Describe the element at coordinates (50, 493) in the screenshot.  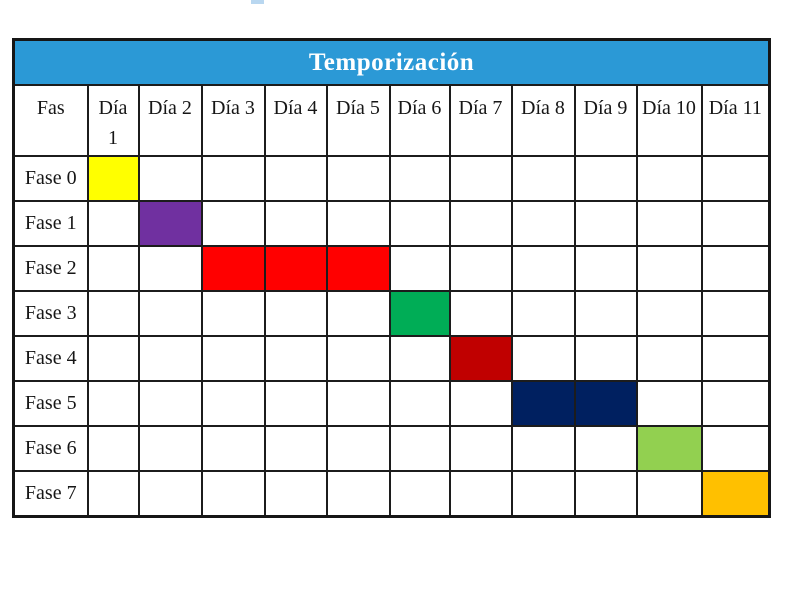
I see `row-label: Fase 7` at that location.